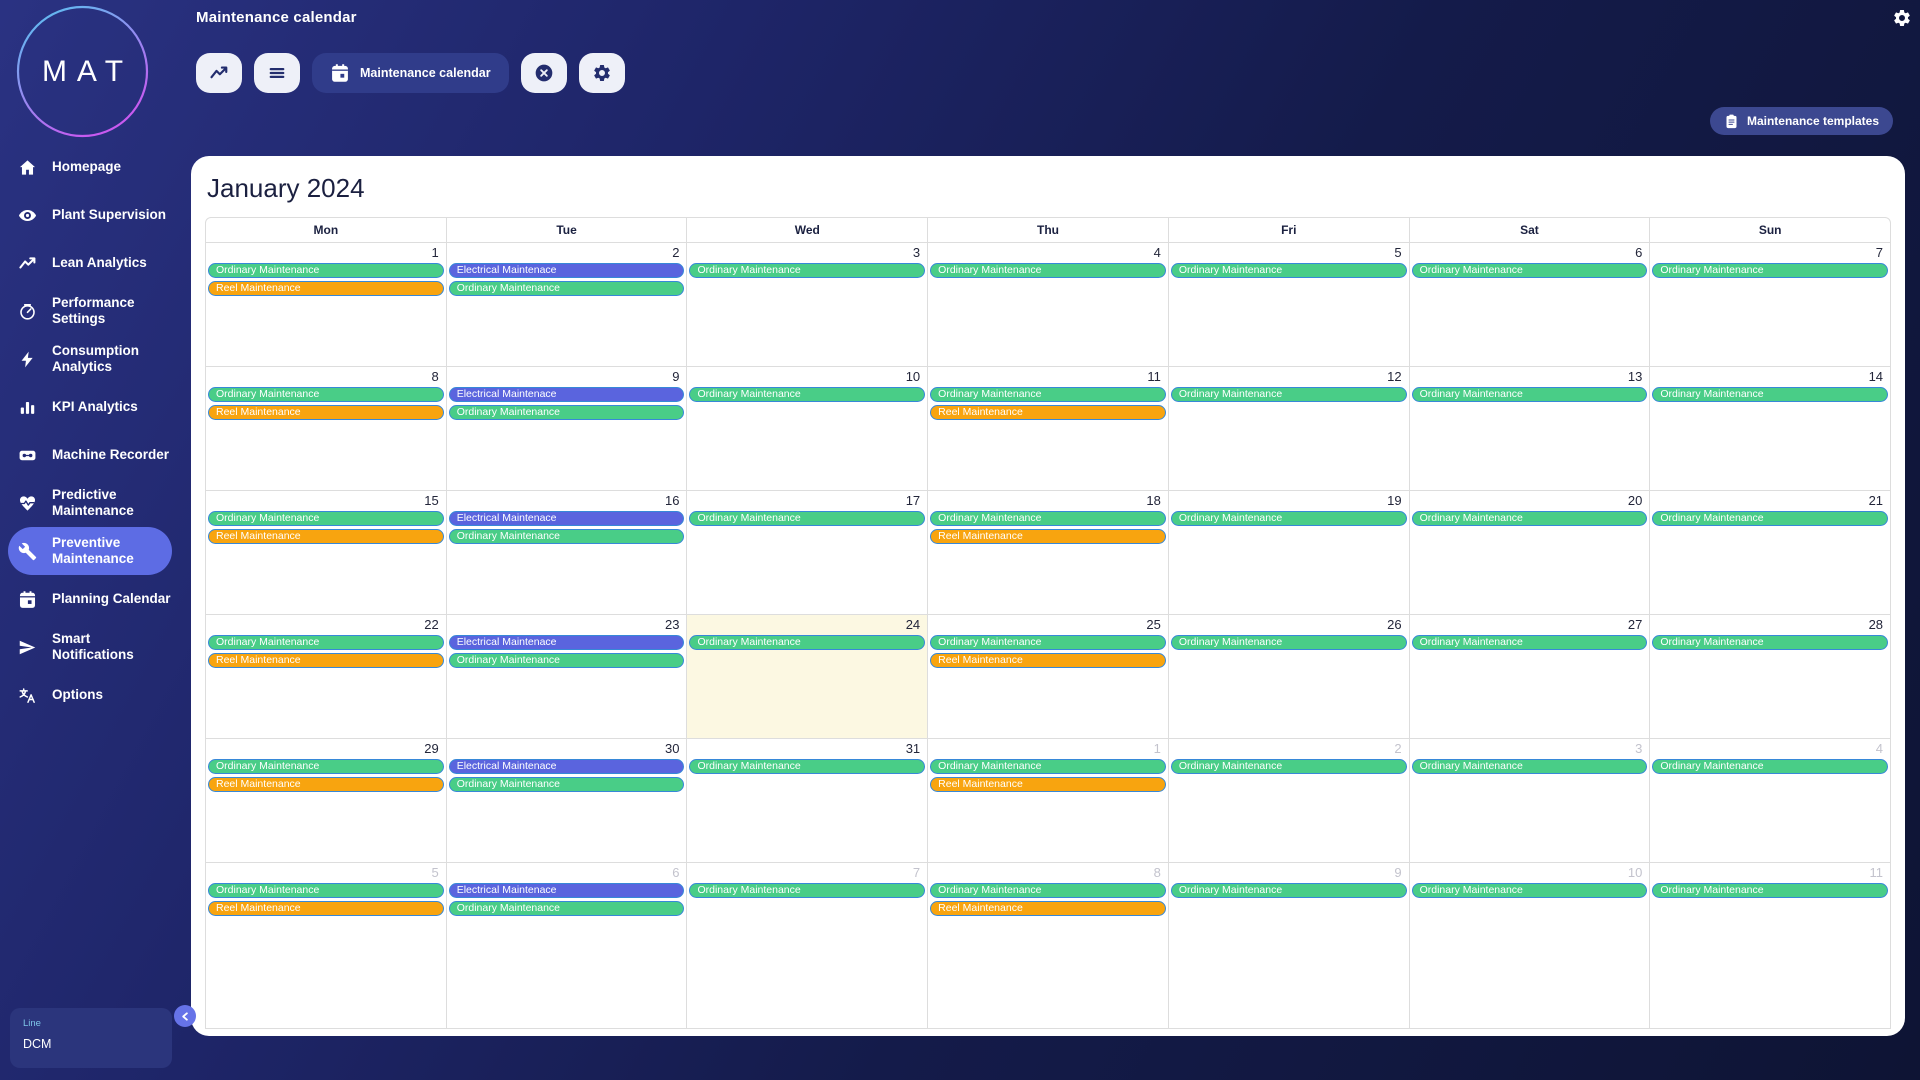  What do you see at coordinates (808, 676) in the screenshot?
I see `calendar-day-cell: 24 Ordinary Maintenance` at bounding box center [808, 676].